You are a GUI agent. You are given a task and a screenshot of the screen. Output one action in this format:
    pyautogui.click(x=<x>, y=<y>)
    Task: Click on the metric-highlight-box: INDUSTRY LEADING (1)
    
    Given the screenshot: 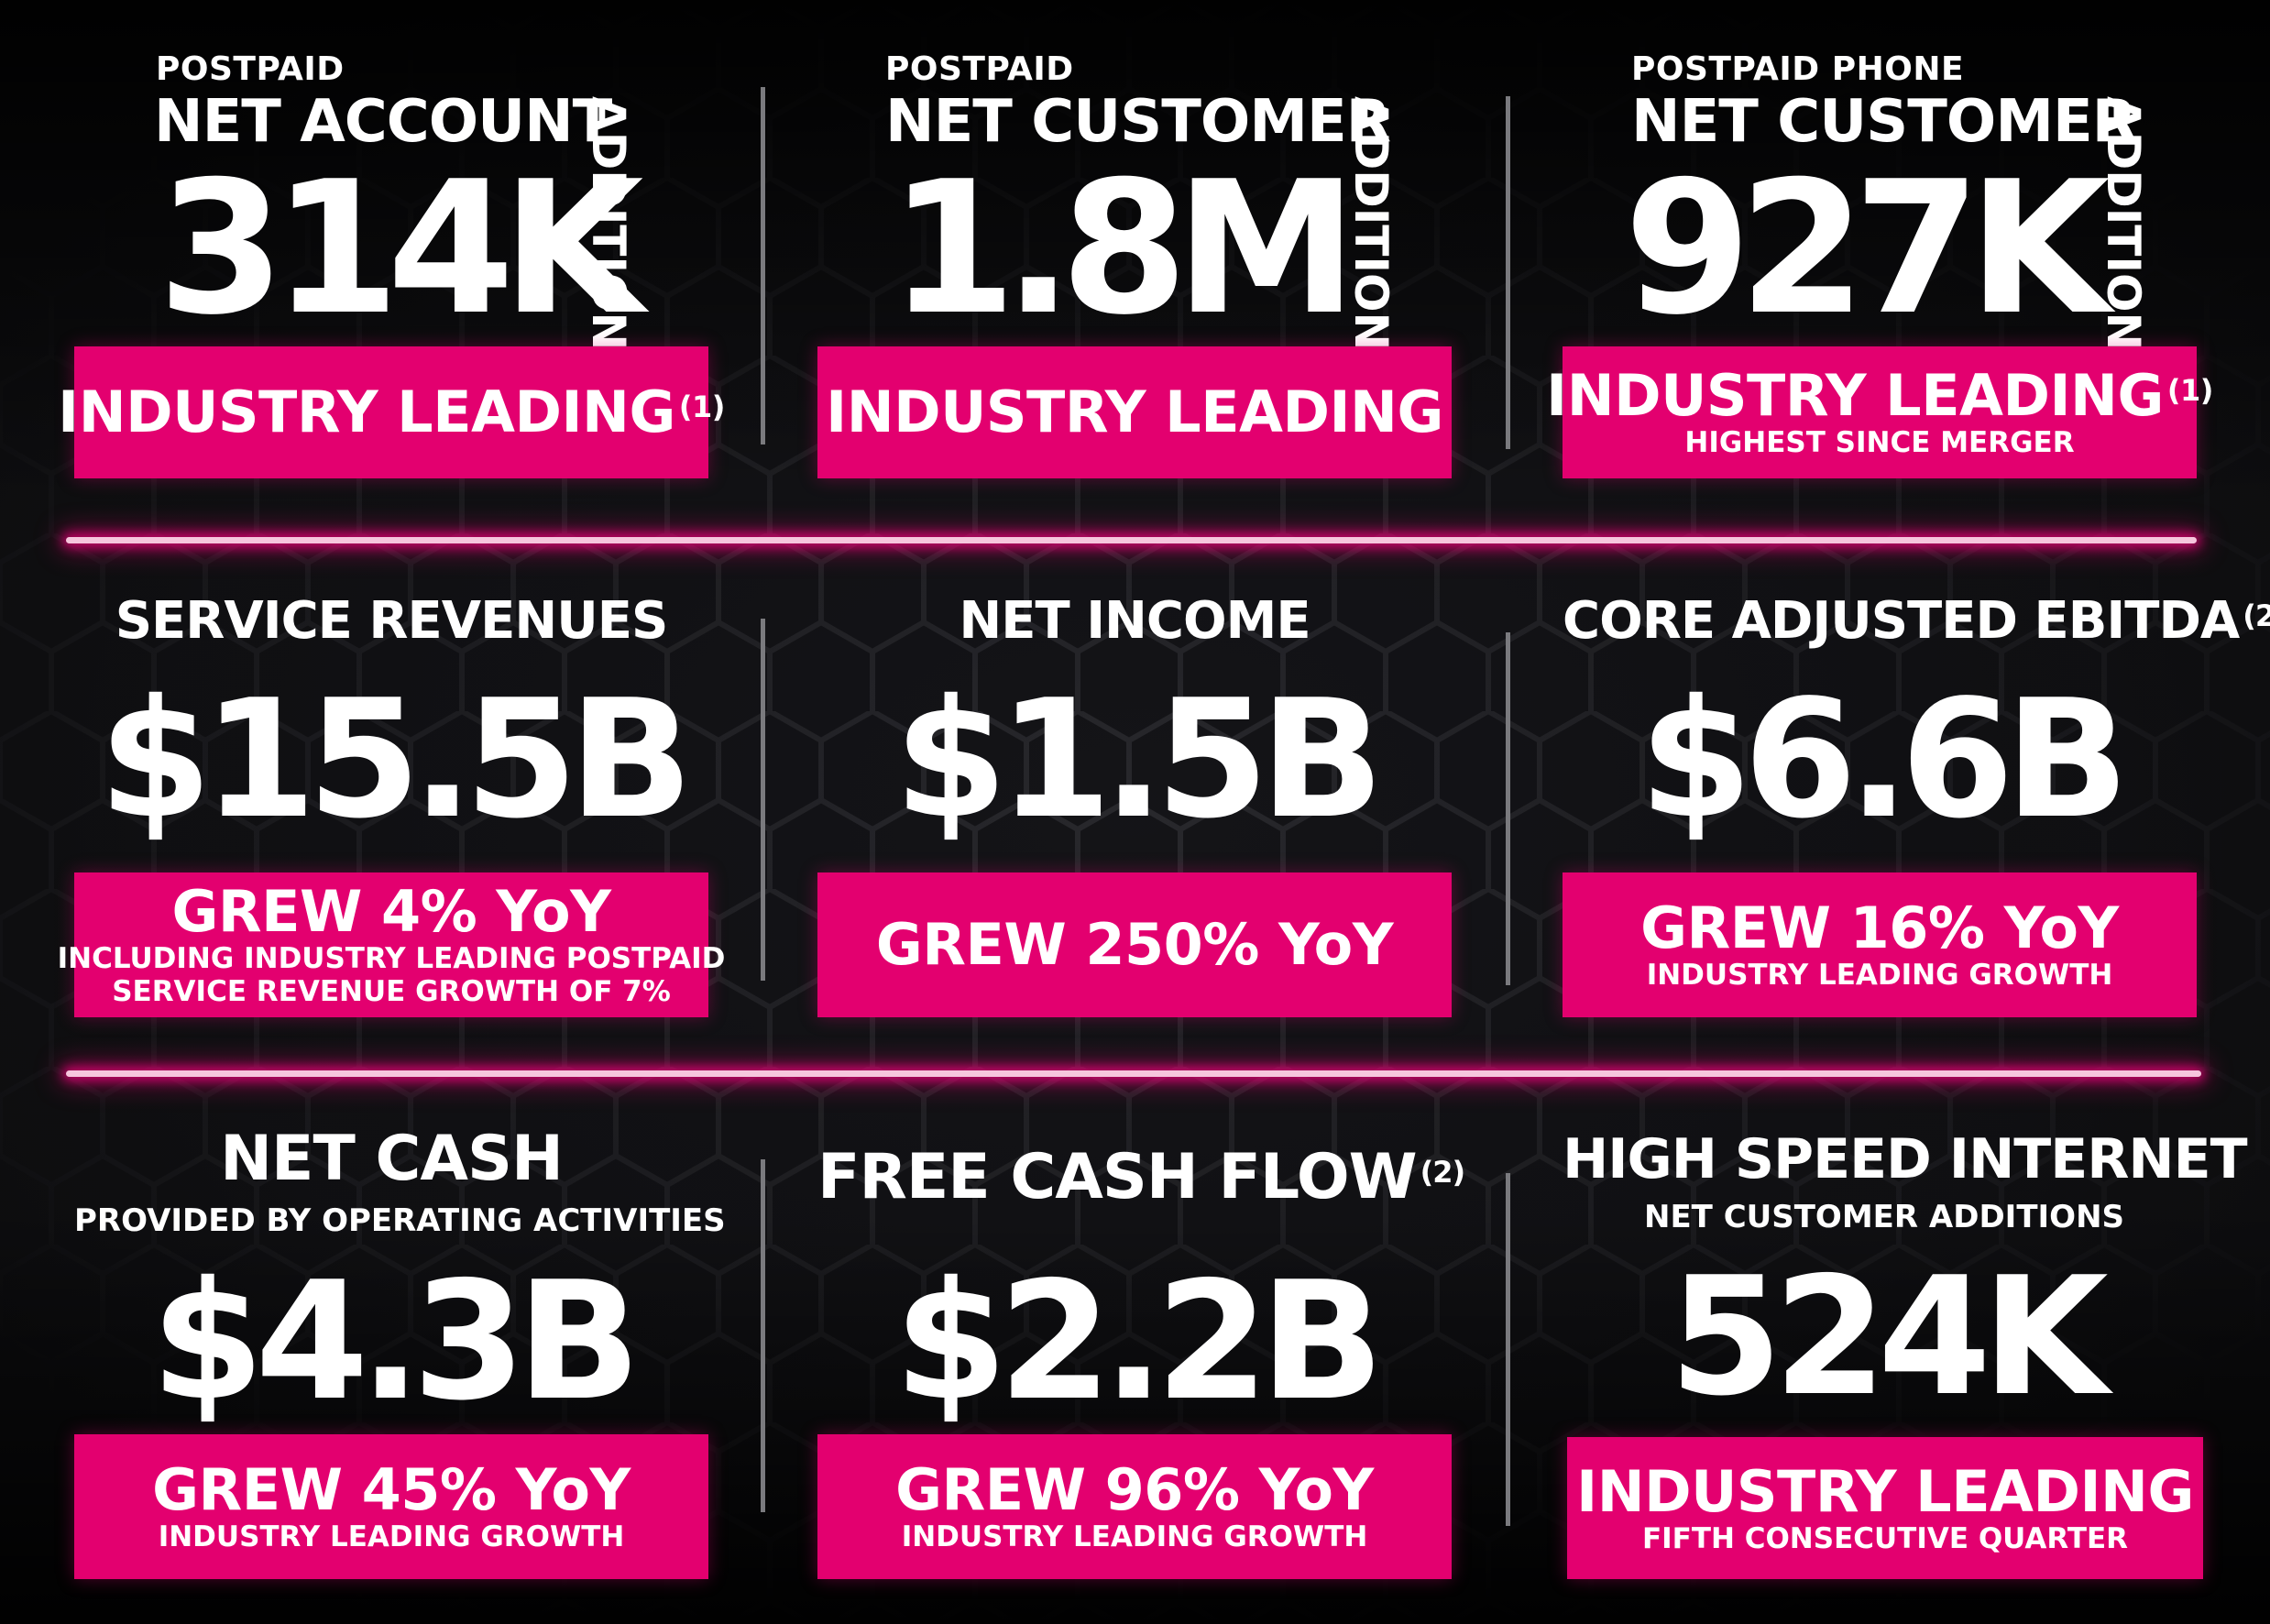 What is the action you would take?
    pyautogui.click(x=391, y=412)
    